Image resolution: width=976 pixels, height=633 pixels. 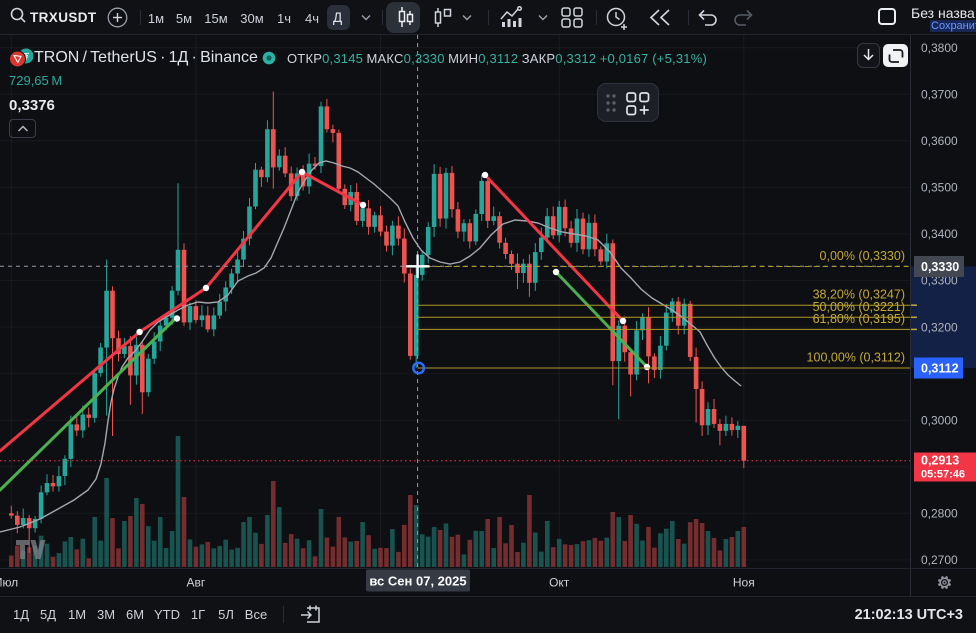 I want to click on svg-text: 100,00% (0,3112), so click(x=856, y=358).